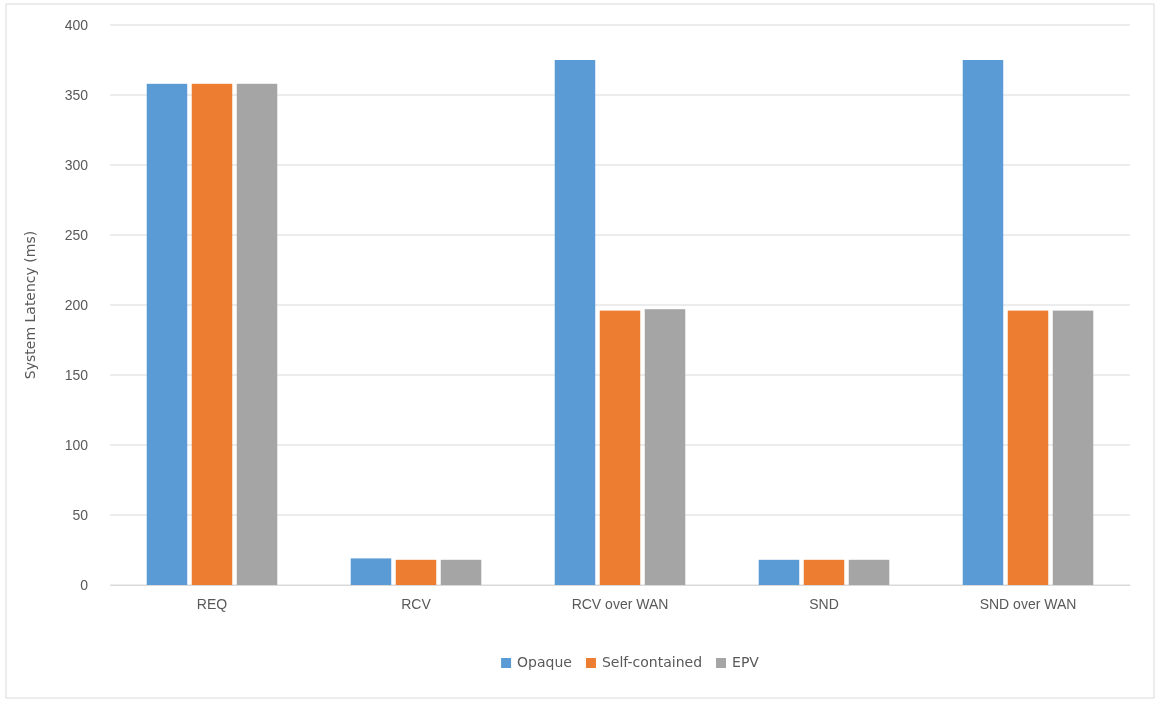 The height and width of the screenshot is (702, 1160). What do you see at coordinates (76, 234) in the screenshot?
I see `y-tick-label: 250` at bounding box center [76, 234].